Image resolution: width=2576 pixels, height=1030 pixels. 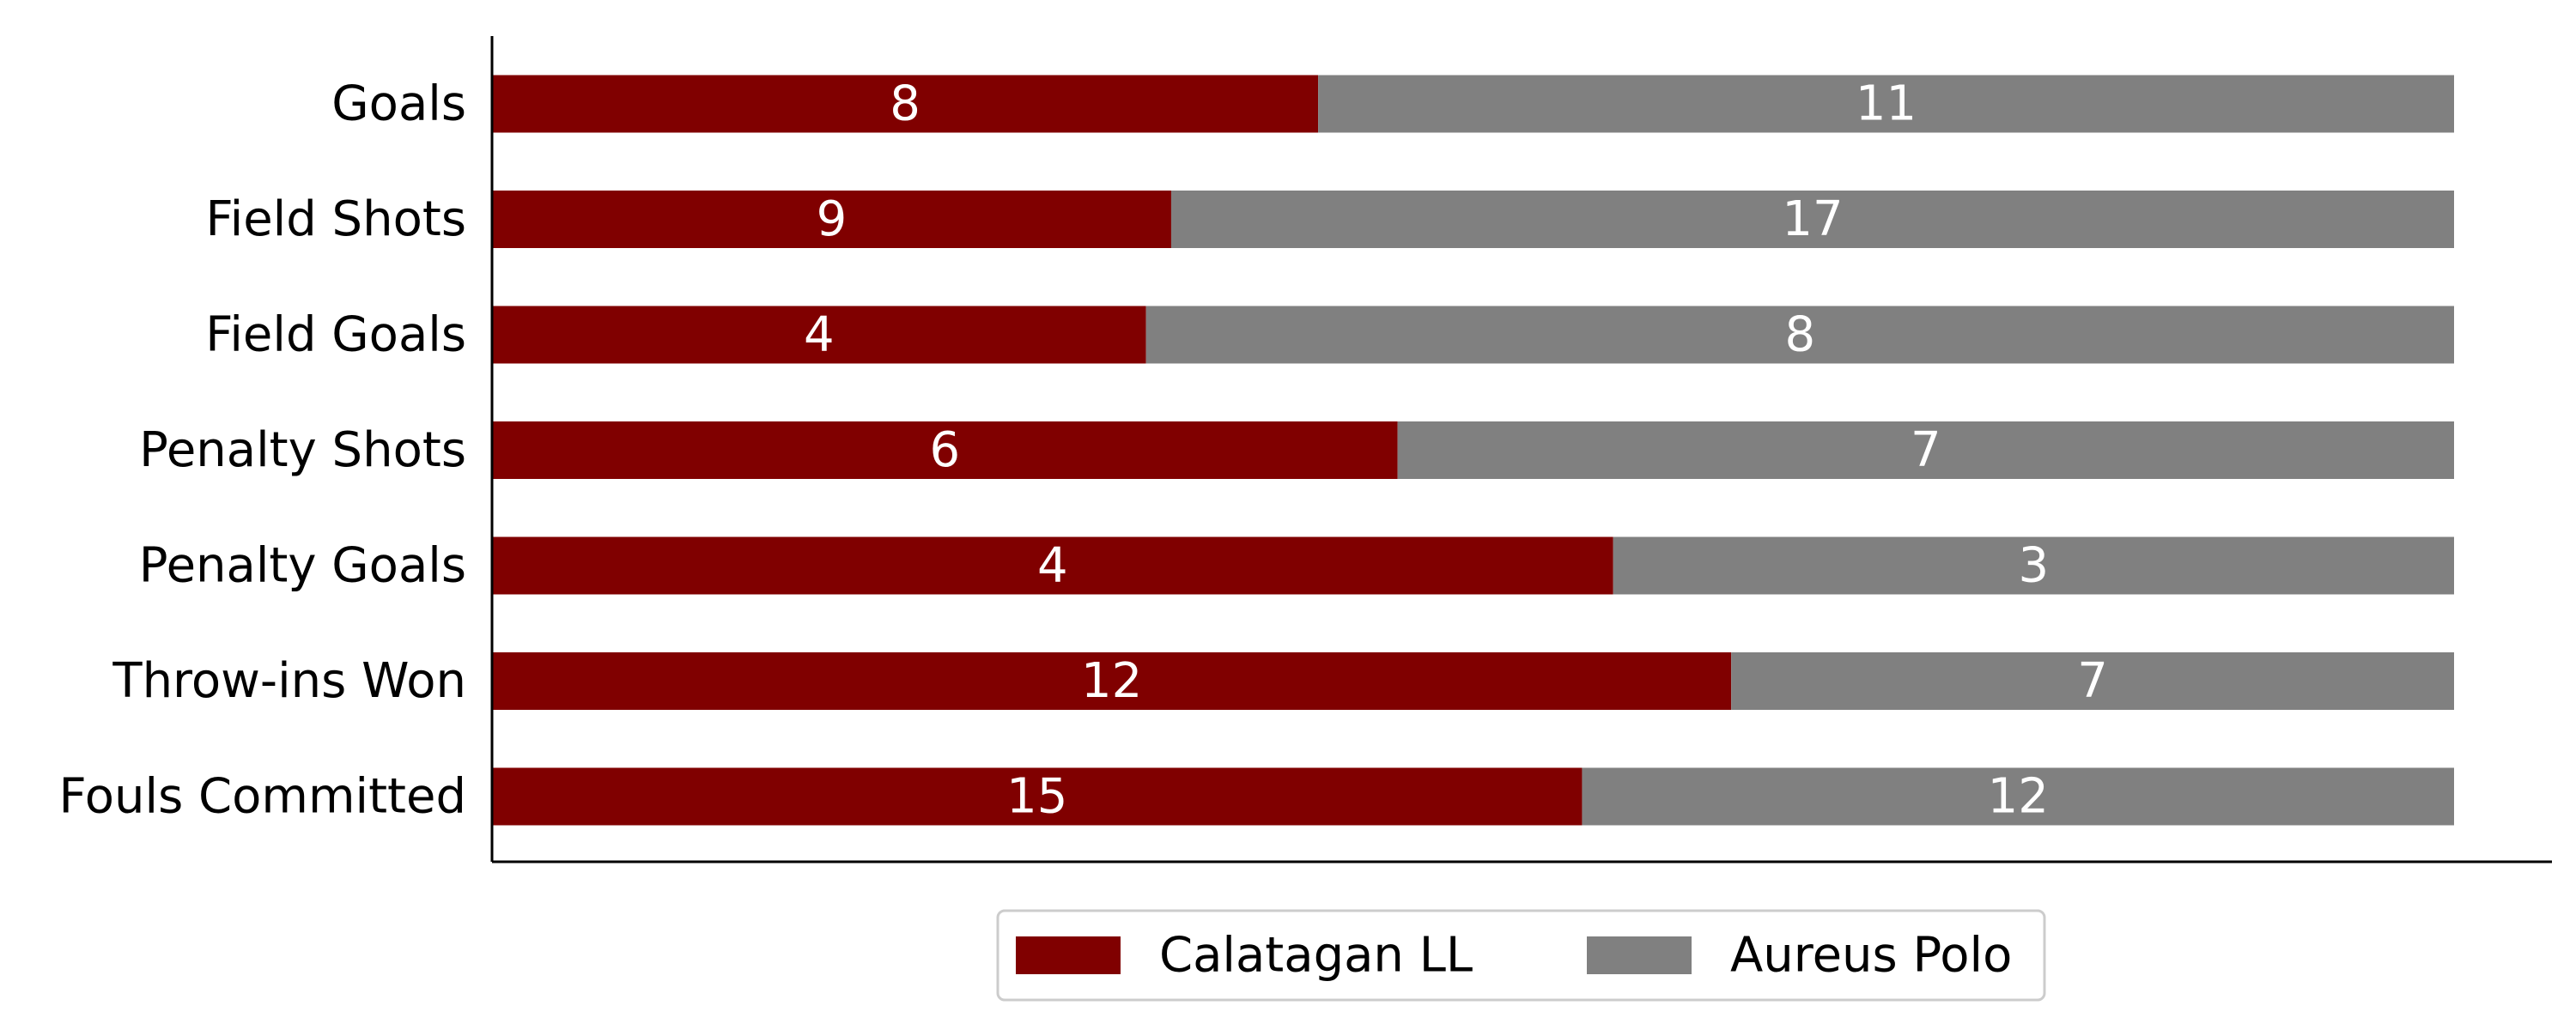 I want to click on bar-field-shots-aureus-polo, so click(x=1812, y=219).